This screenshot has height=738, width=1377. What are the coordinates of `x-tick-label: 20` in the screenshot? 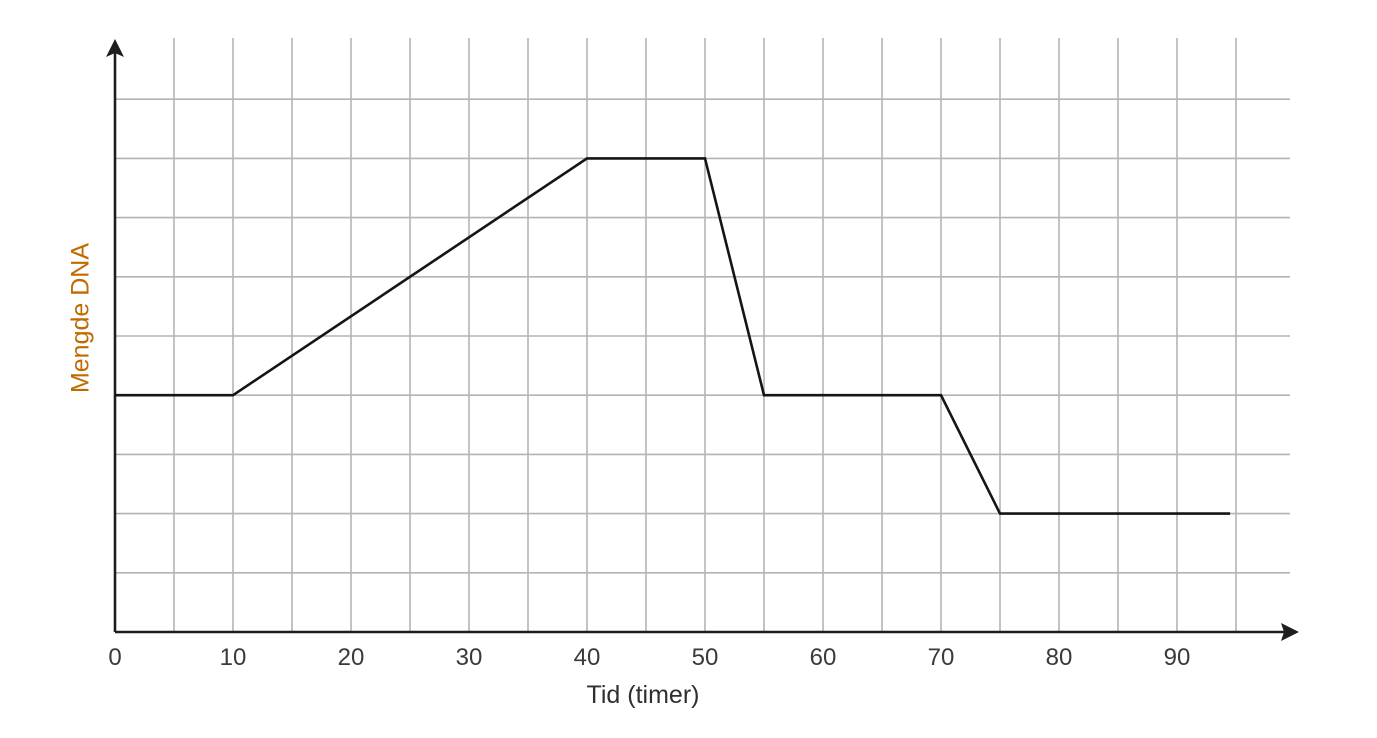 It's located at (351, 657).